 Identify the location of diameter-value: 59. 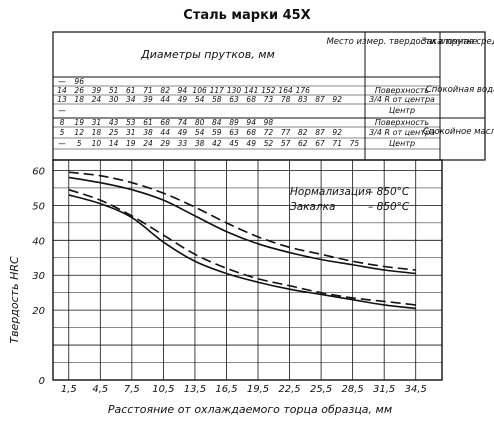
(217, 132).